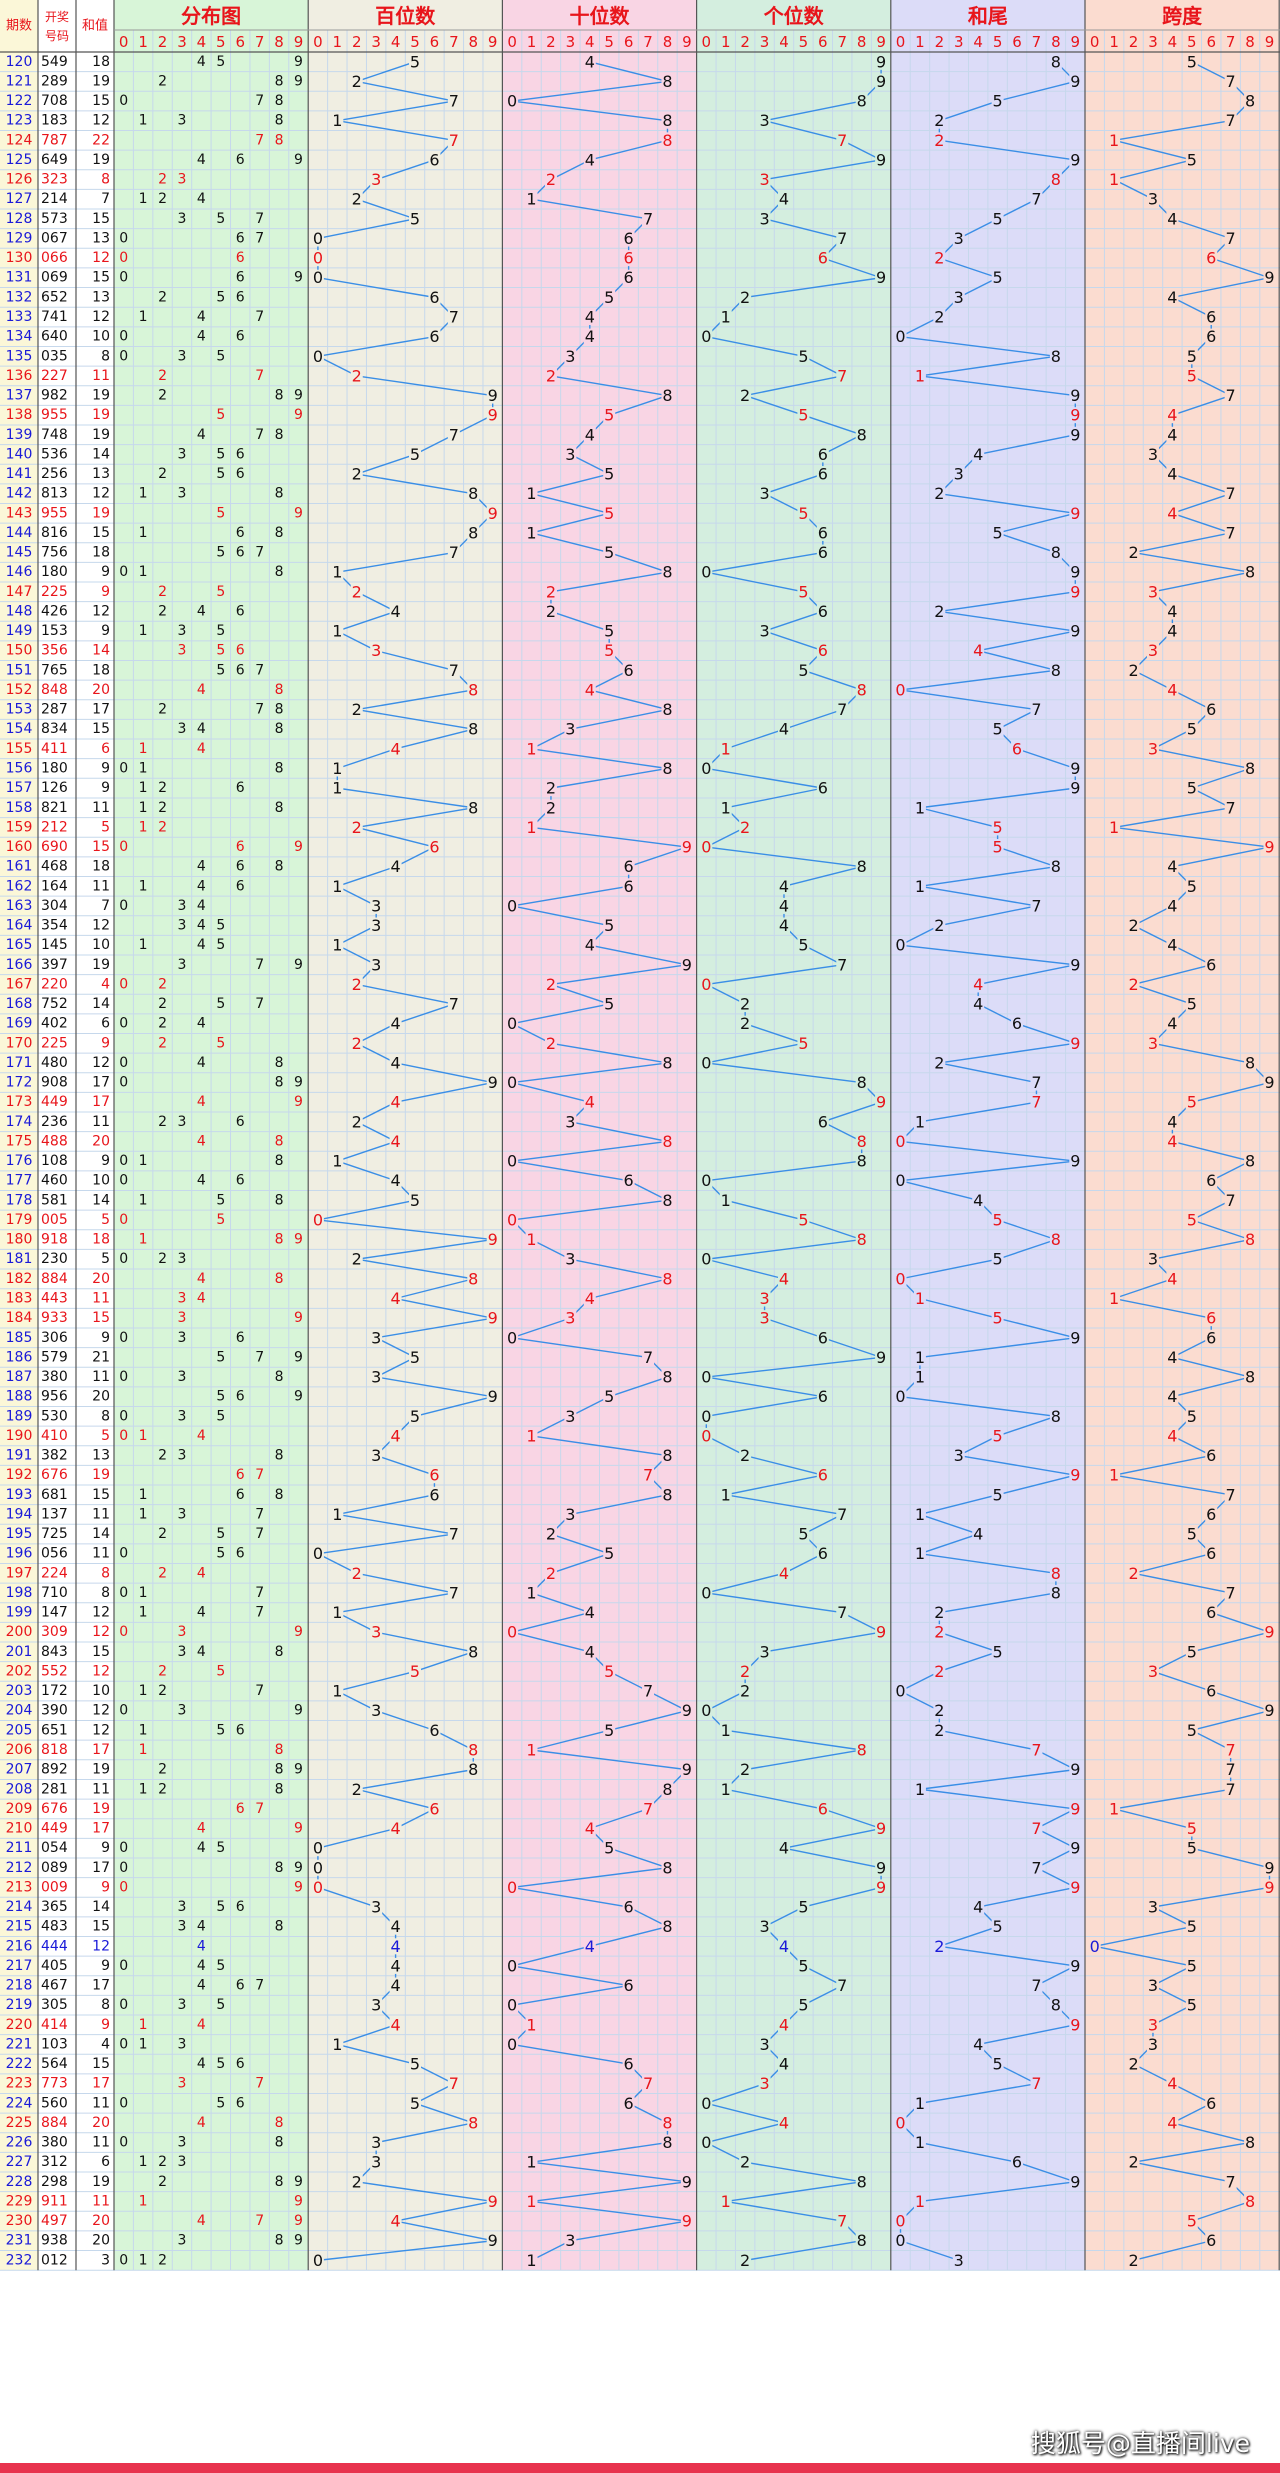 The width and height of the screenshot is (1280, 2473). I want to click on period-cell: 204, so click(19, 1711).